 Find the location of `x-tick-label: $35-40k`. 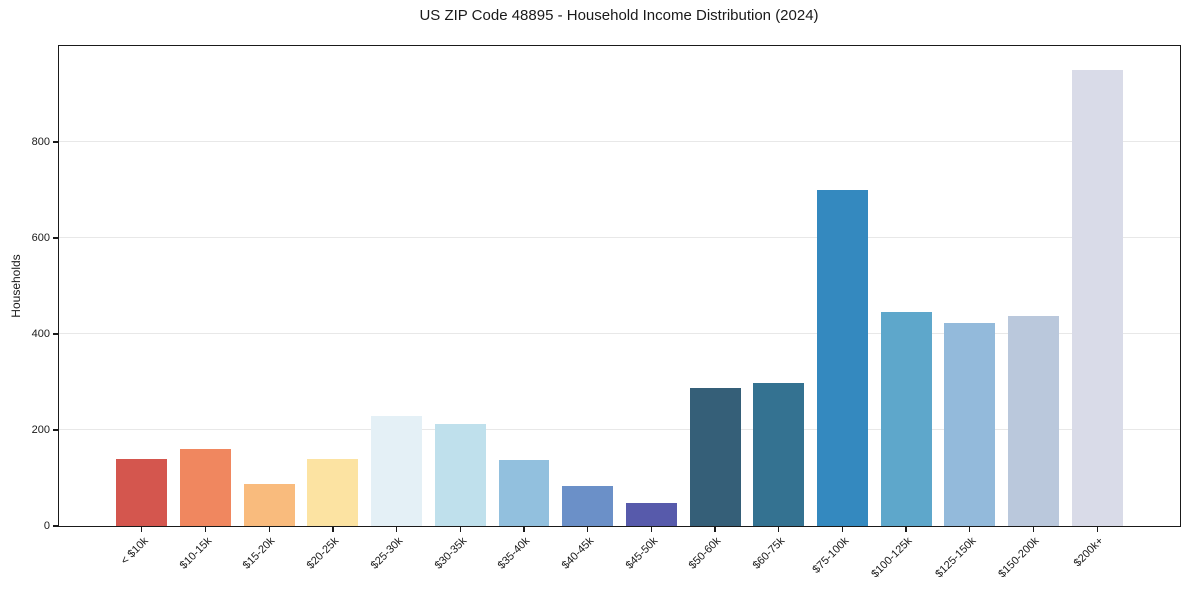

x-tick-label: $35-40k is located at coordinates (514, 553).